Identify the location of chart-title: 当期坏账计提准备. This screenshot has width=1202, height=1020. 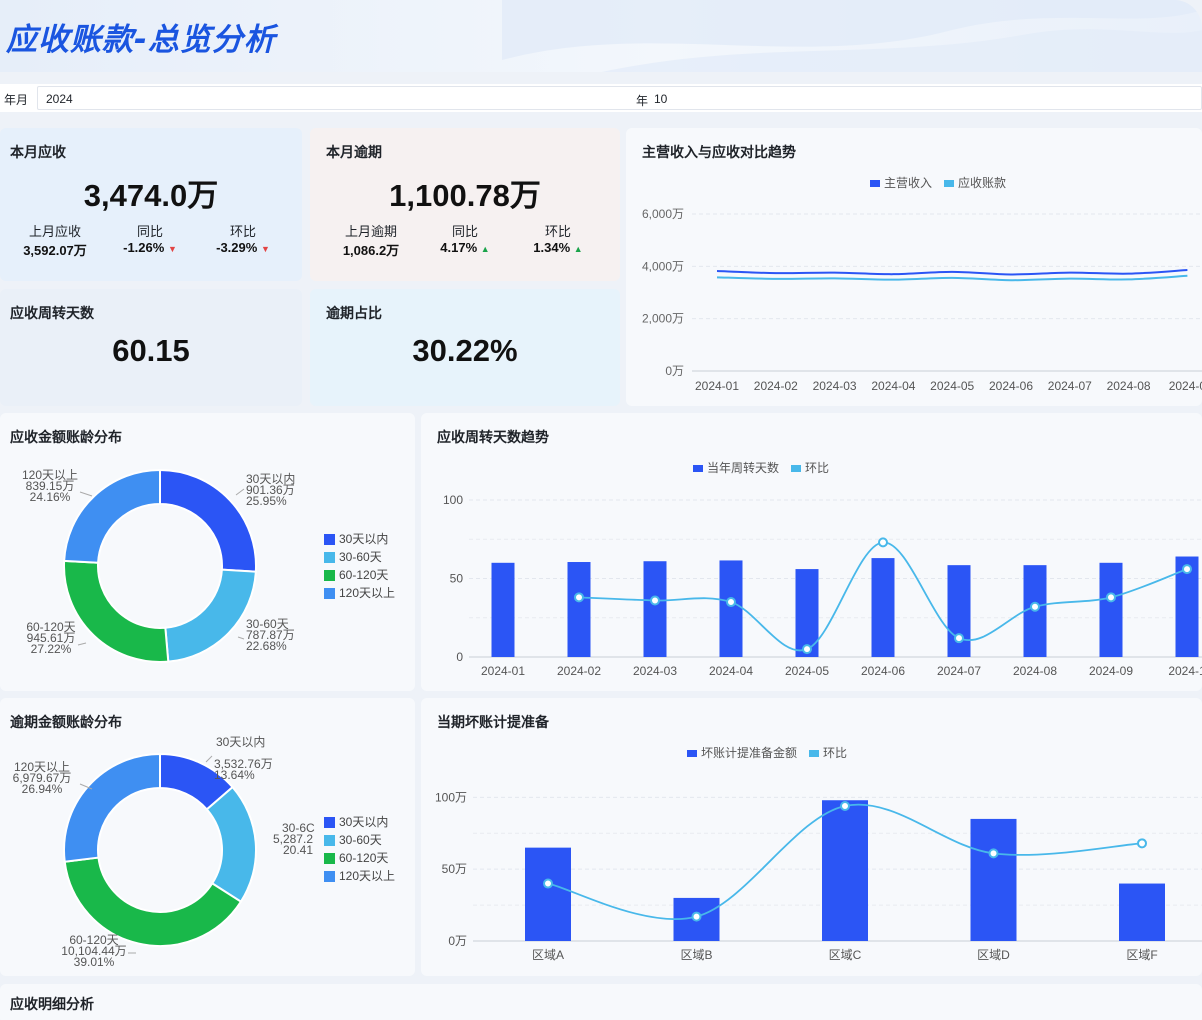
(493, 722).